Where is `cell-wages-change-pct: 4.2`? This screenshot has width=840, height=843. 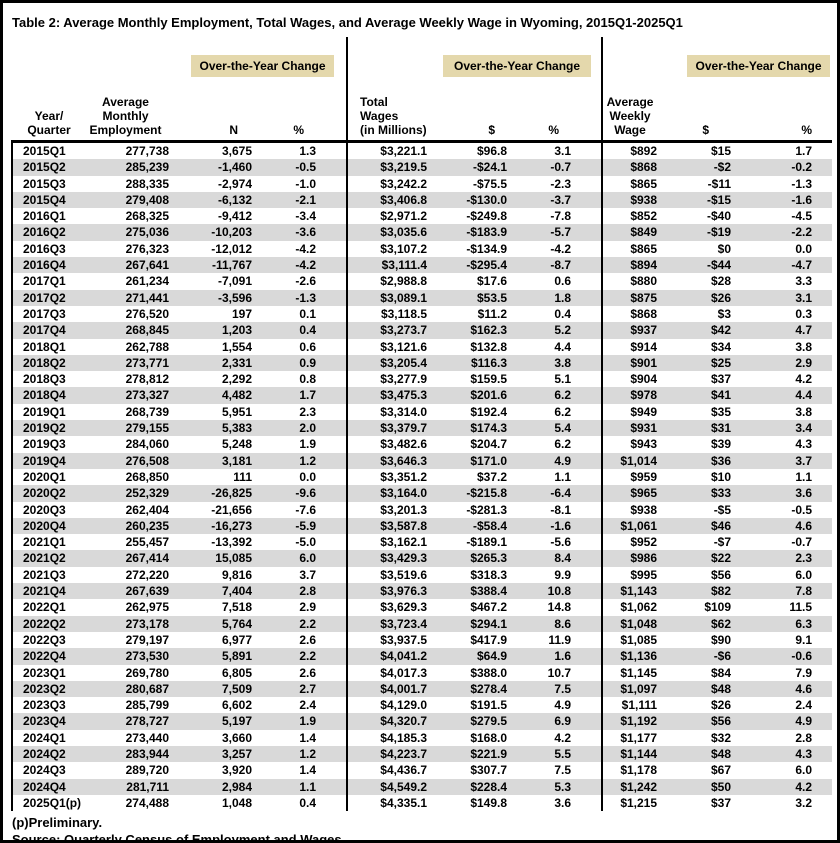
cell-wages-change-pct: 4.2 is located at coordinates (555, 737).